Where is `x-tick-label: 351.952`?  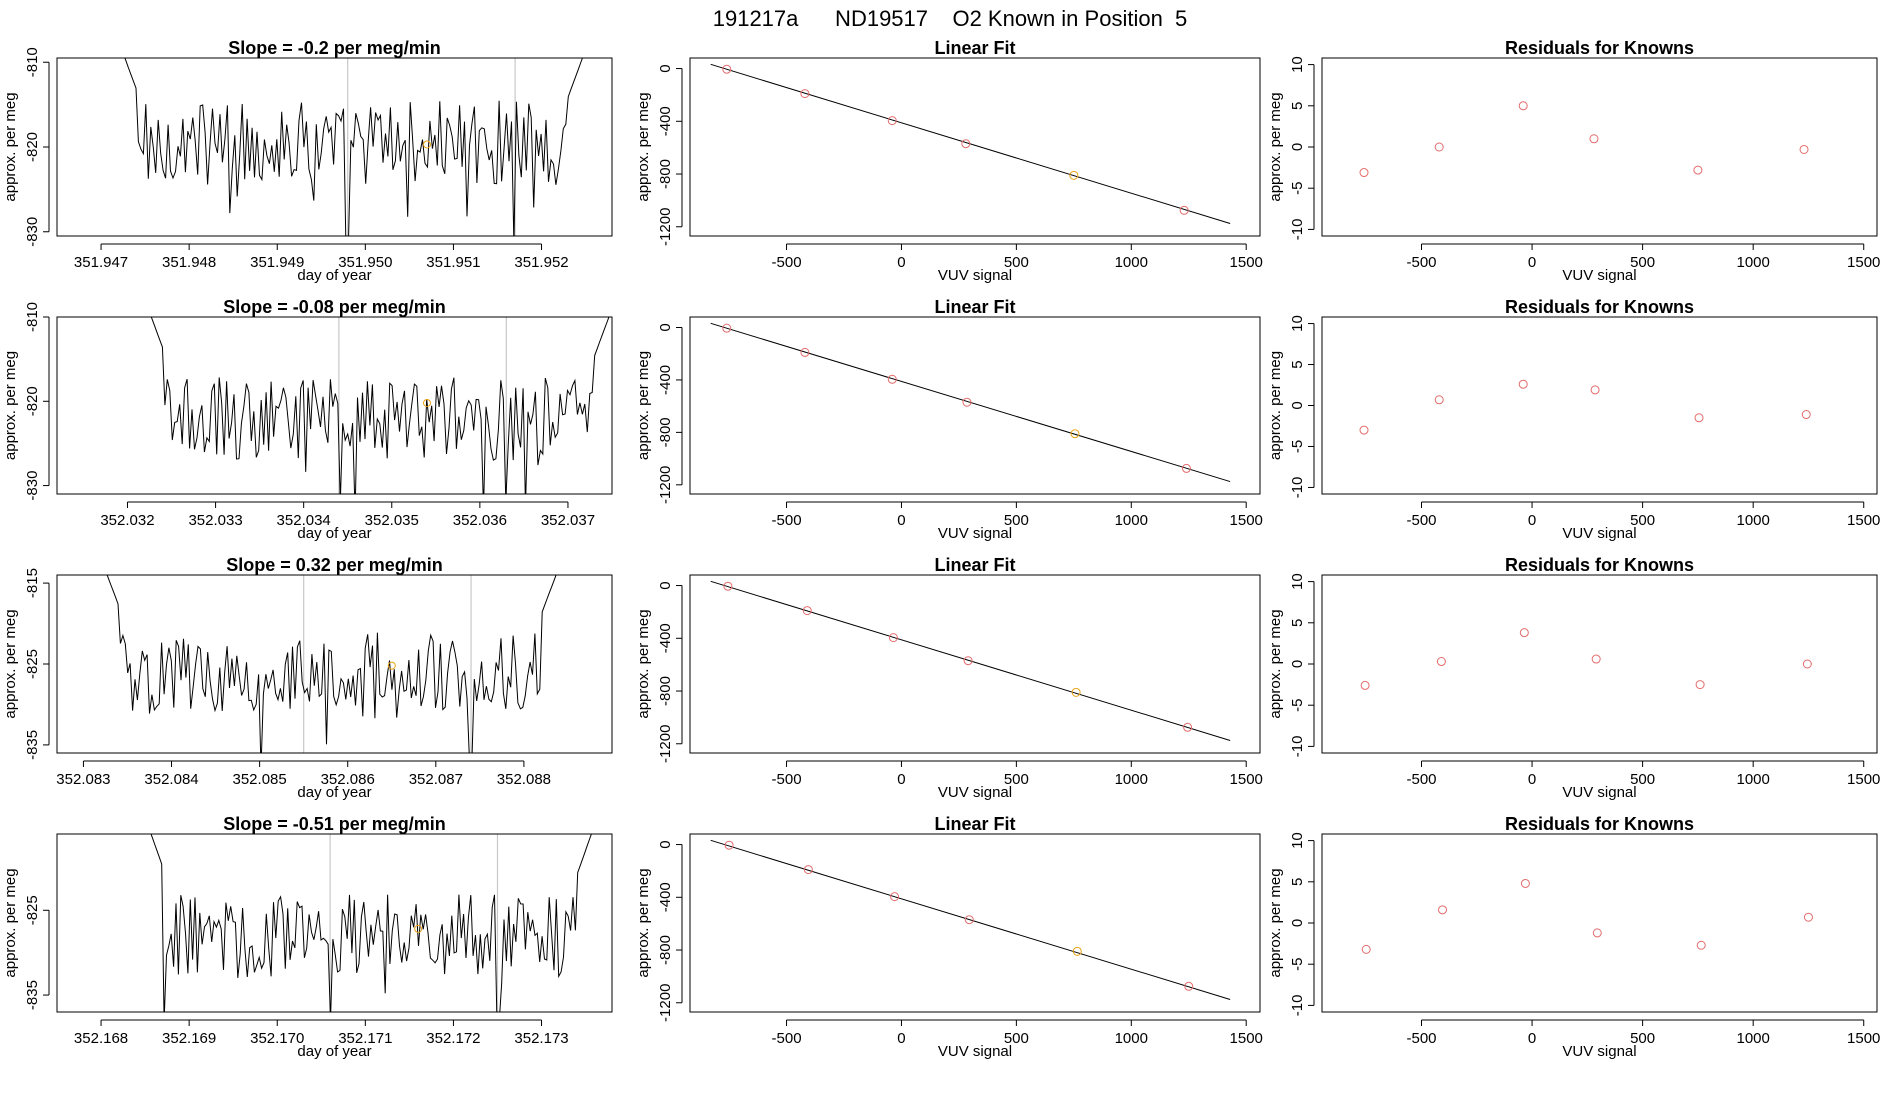 x-tick-label: 351.952 is located at coordinates (541, 262).